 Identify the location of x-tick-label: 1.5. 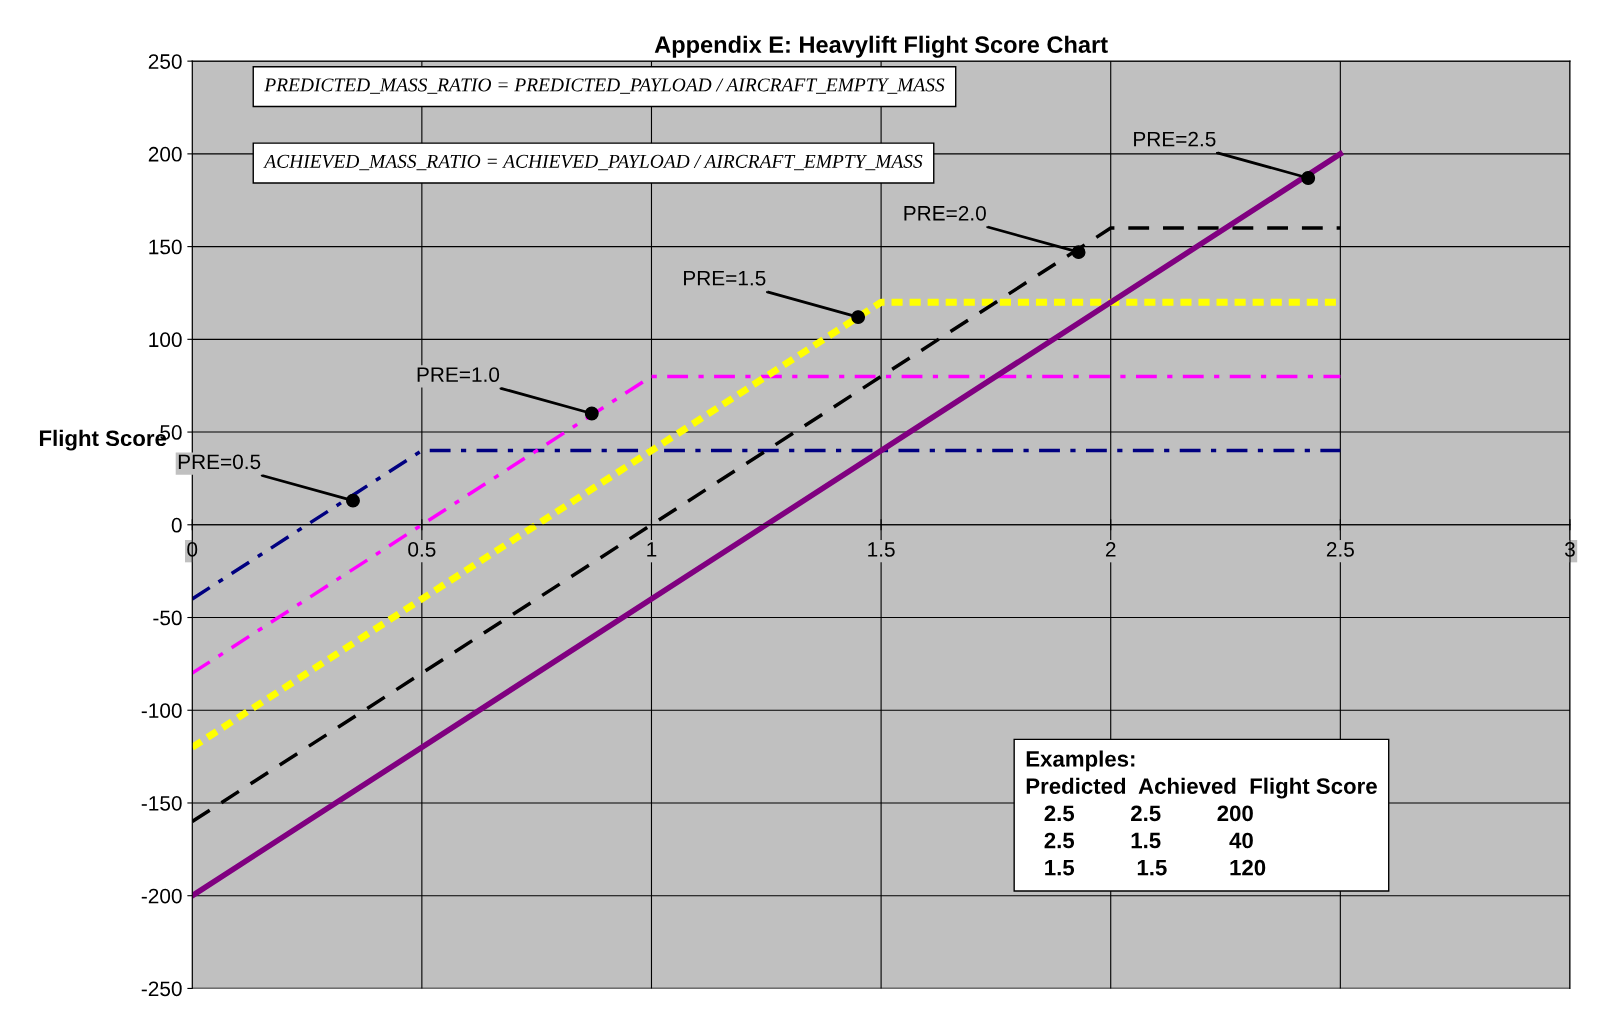
(881, 549).